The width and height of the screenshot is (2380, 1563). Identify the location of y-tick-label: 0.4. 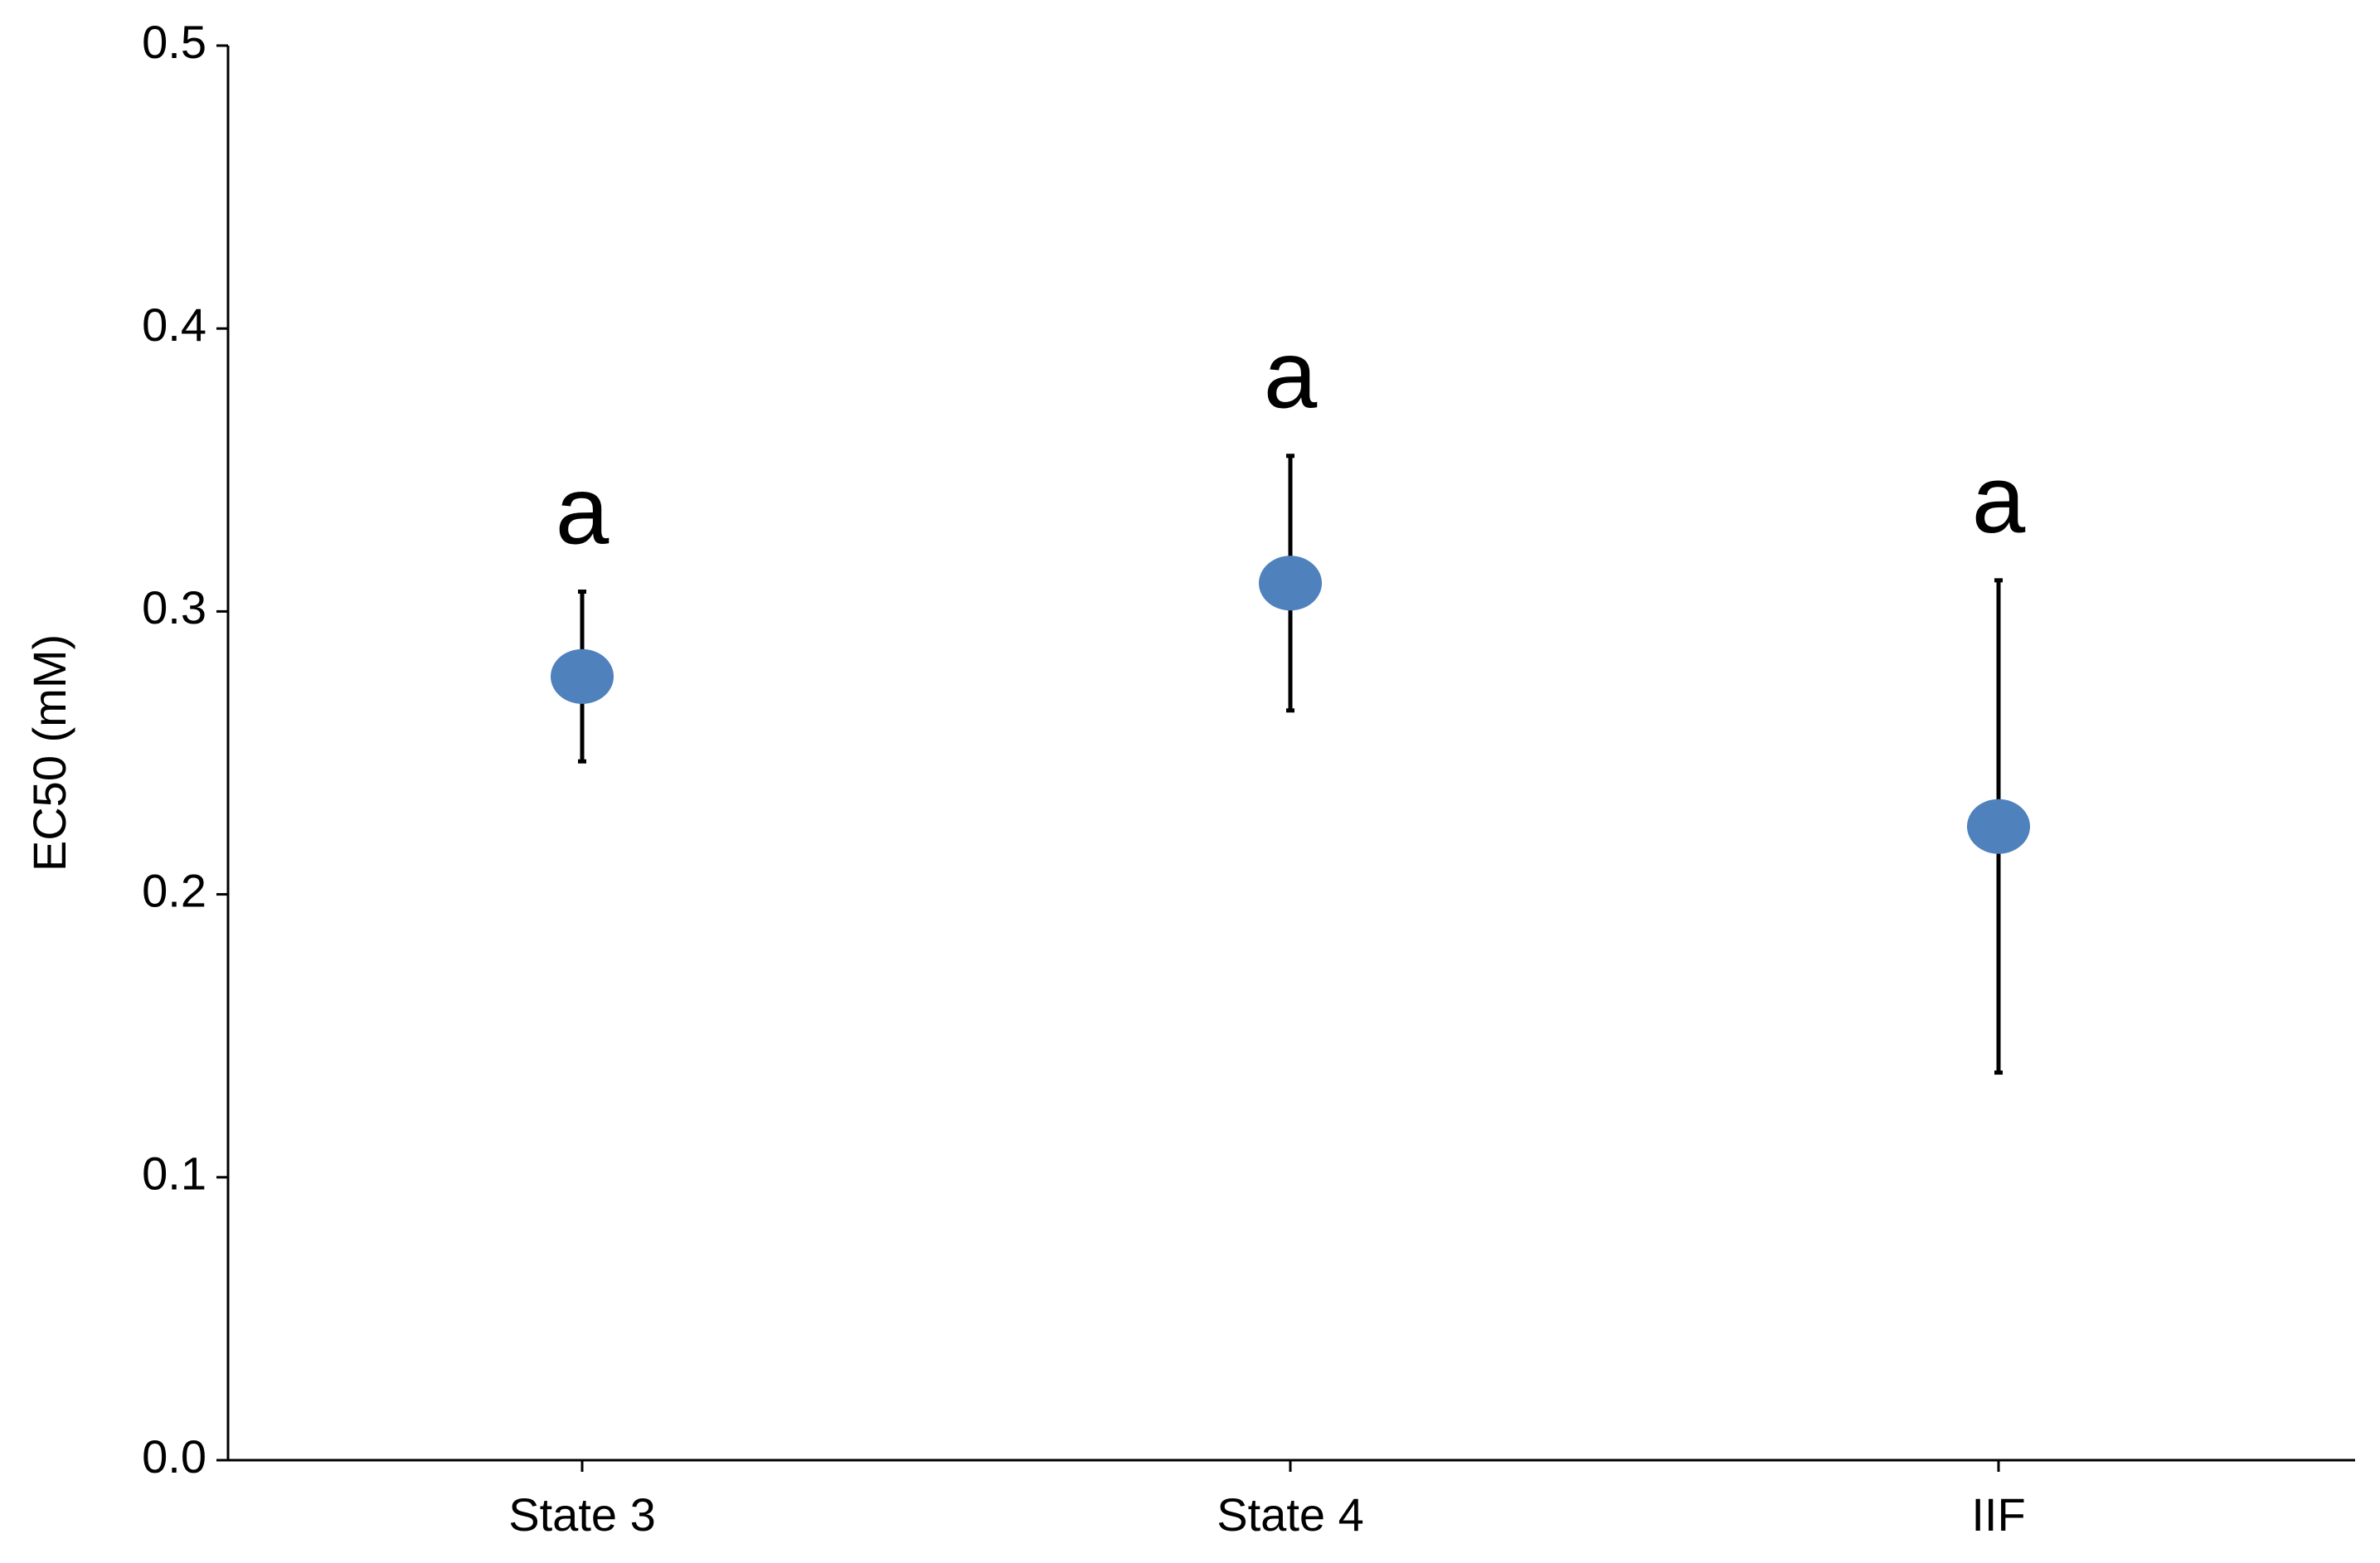
(174, 325).